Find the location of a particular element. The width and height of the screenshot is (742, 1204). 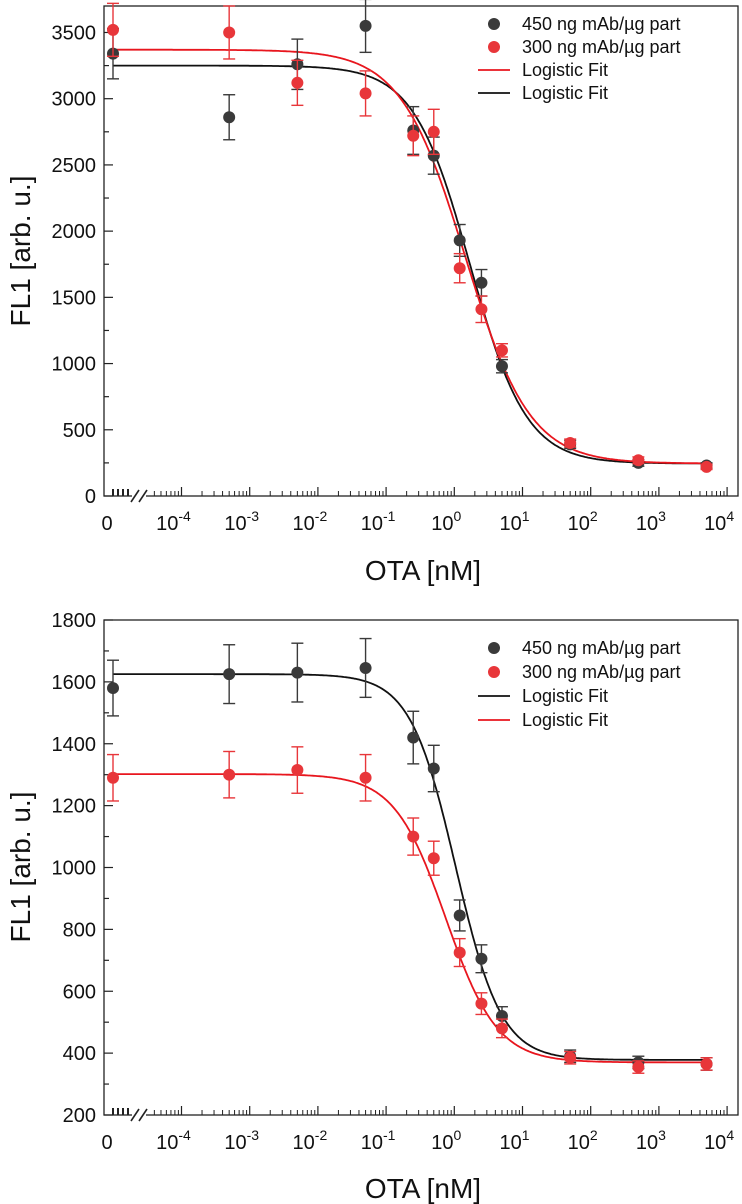

y-tick-label: 3500 is located at coordinates (74, 33).